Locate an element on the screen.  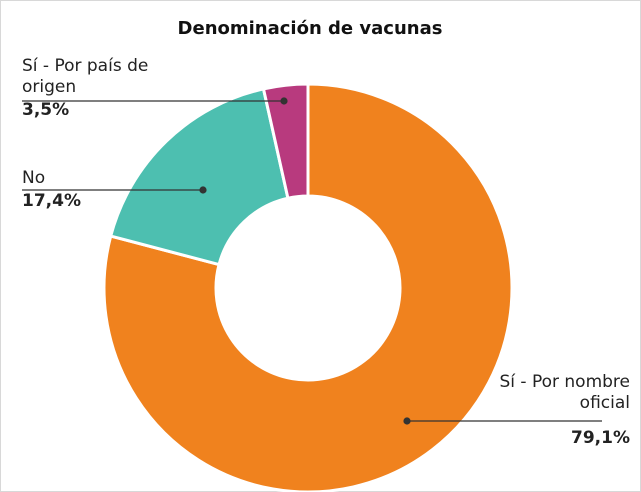
chart-title: Denominación de vacunas is located at coordinates (310, 28).